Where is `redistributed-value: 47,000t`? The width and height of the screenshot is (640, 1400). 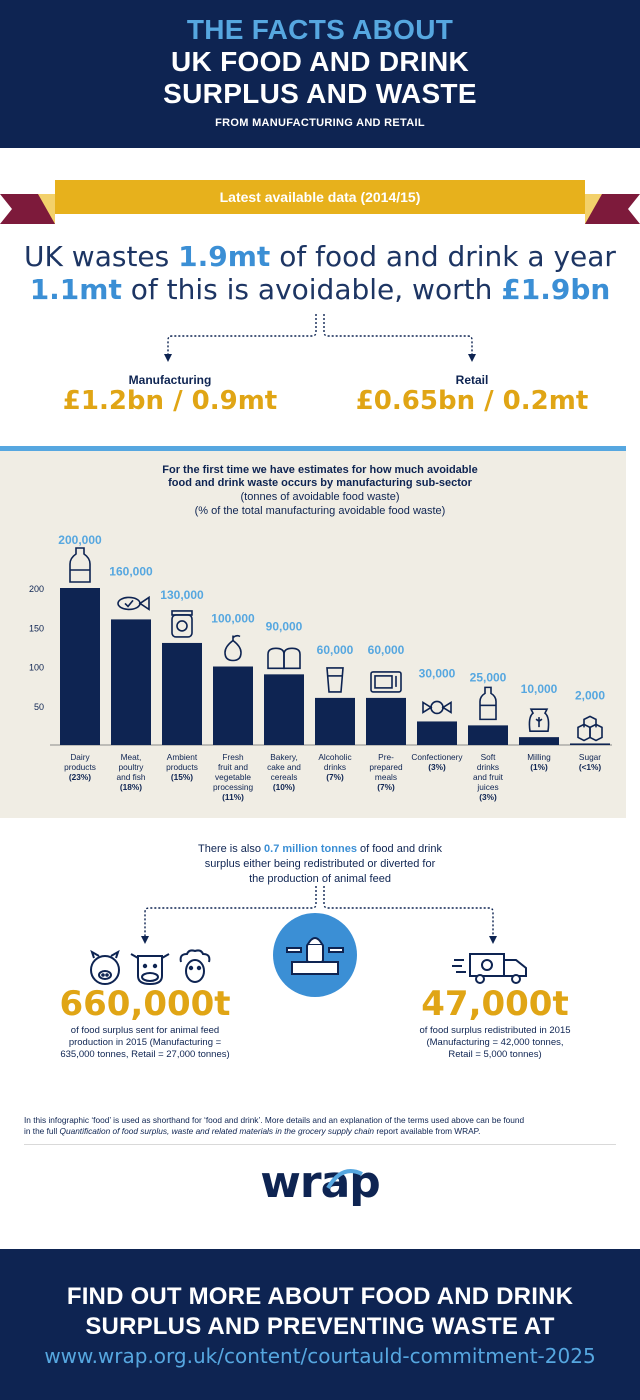
redistributed-value: 47,000t is located at coordinates (495, 1004).